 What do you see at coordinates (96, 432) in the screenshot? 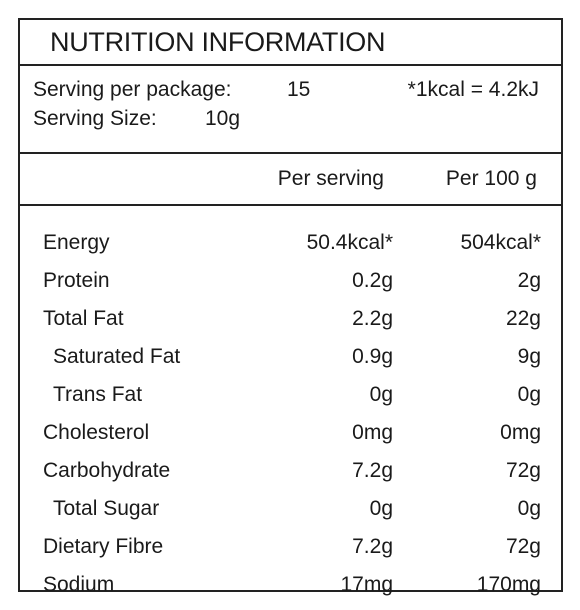
I see `nutrient-label: Cholesterol` at bounding box center [96, 432].